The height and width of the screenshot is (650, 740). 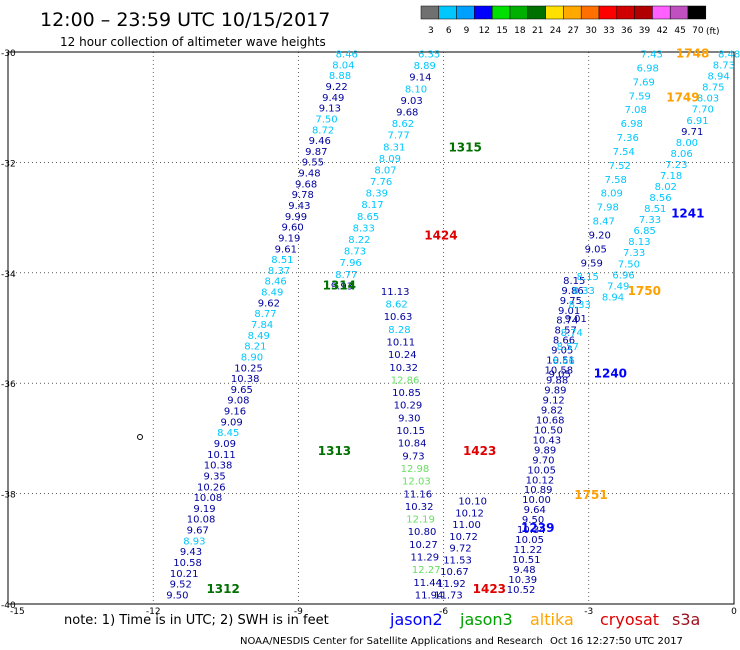 I want to click on swh-value-label: 9.35, so click(x=215, y=476).